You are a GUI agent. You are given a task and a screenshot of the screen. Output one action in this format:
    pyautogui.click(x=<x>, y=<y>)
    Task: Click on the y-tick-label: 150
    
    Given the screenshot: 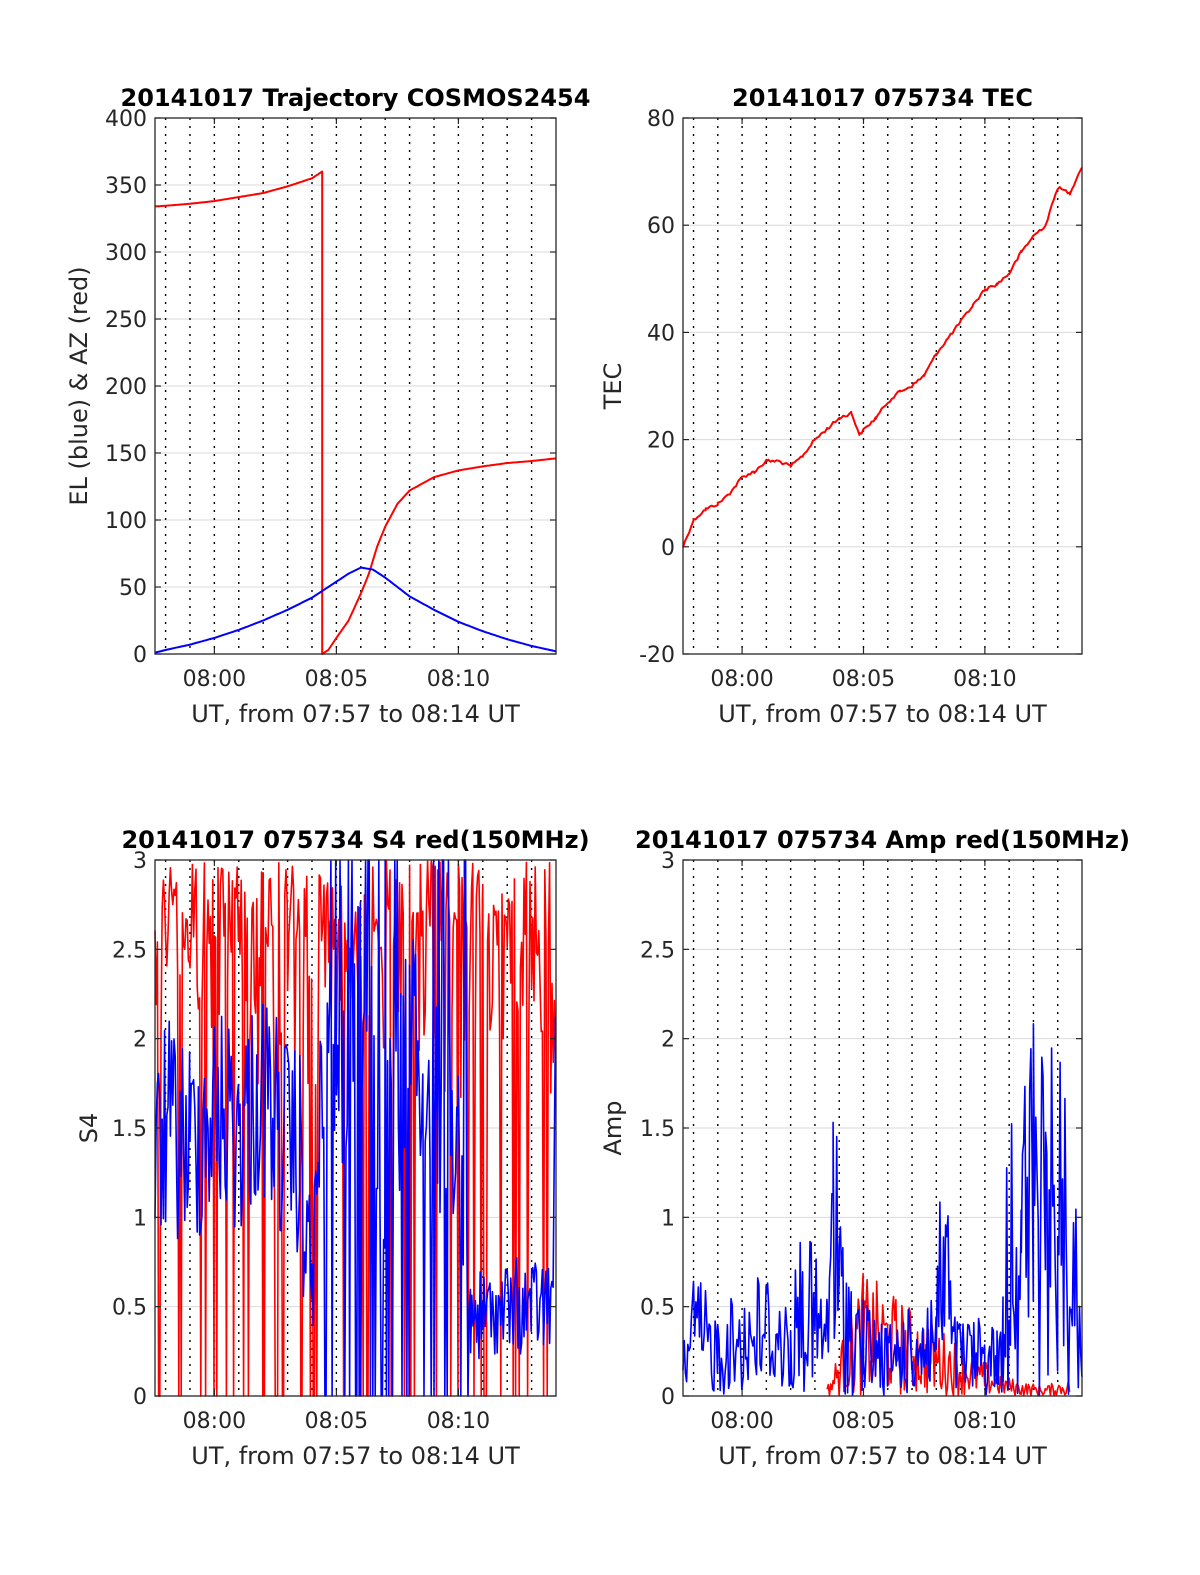 What is the action you would take?
    pyautogui.click(x=126, y=454)
    